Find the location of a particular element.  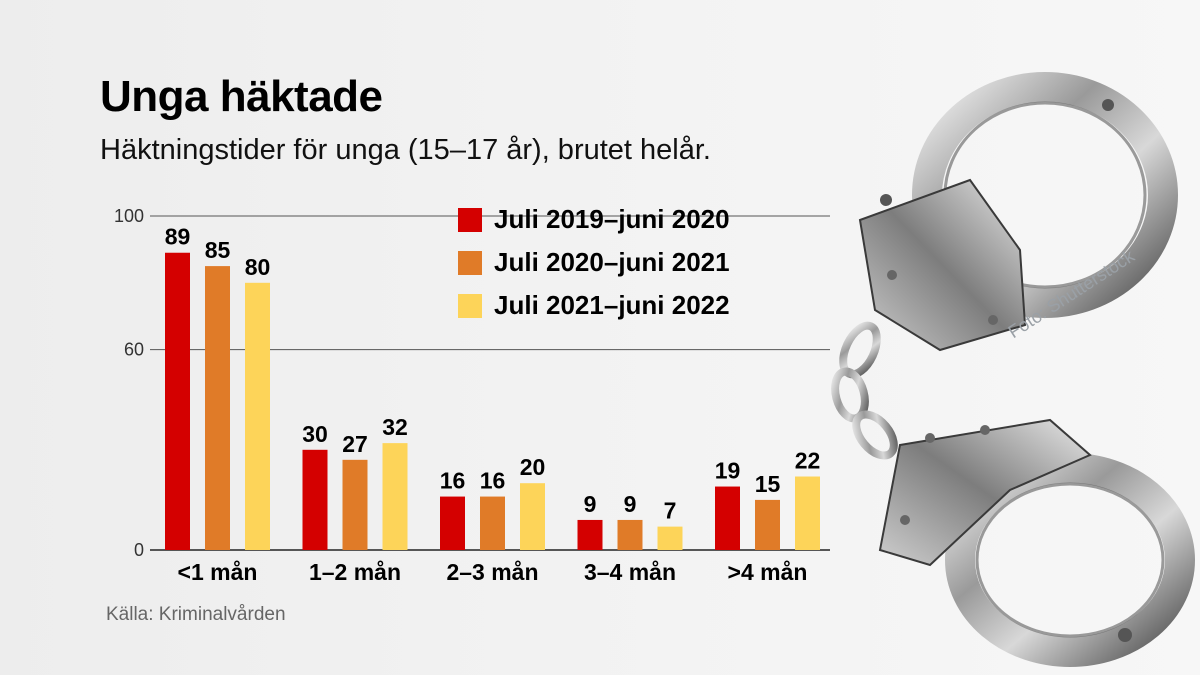

y-tick-label: 0 is located at coordinates (139, 550).